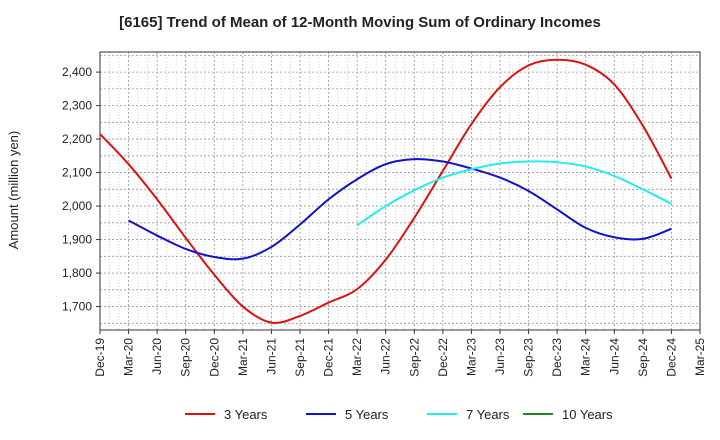 Image resolution: width=720 pixels, height=440 pixels. Describe the element at coordinates (81, 189) in the screenshot. I see `y-axis: 1,700 1,800 1,900 2,000 2,100 2,200 2,300 2,400` at that location.